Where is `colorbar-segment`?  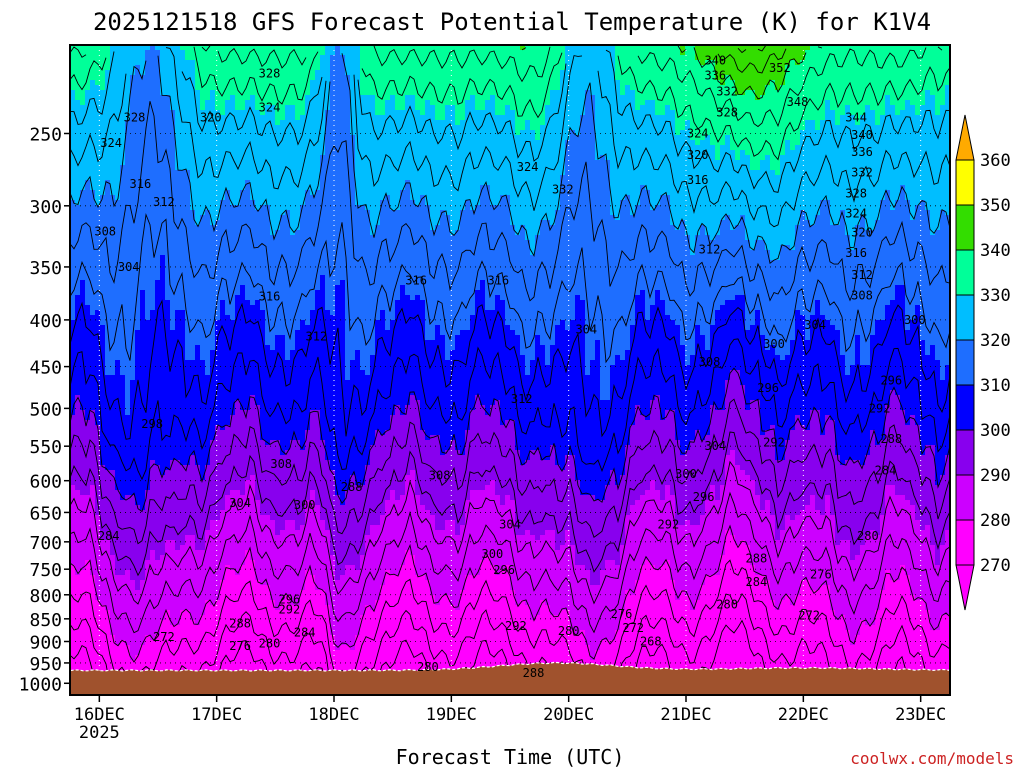
colorbar-segment is located at coordinates (965, 542).